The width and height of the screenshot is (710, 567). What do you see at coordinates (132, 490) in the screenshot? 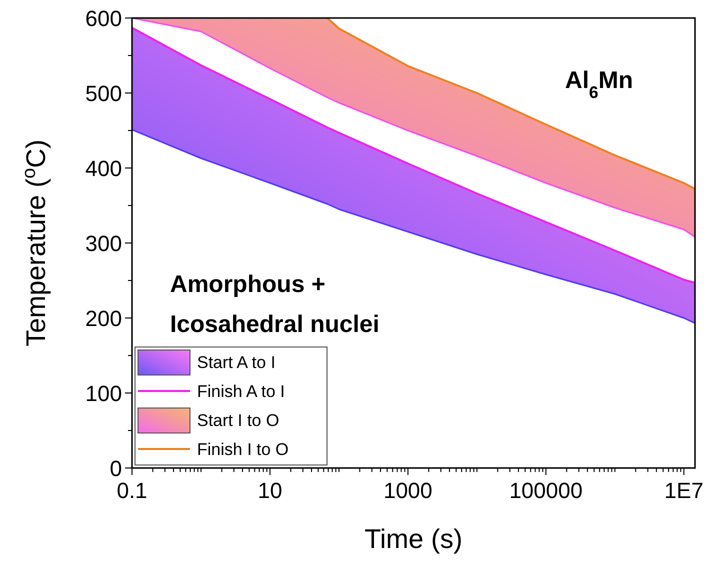
I see `x-tick-label: 0.1` at bounding box center [132, 490].